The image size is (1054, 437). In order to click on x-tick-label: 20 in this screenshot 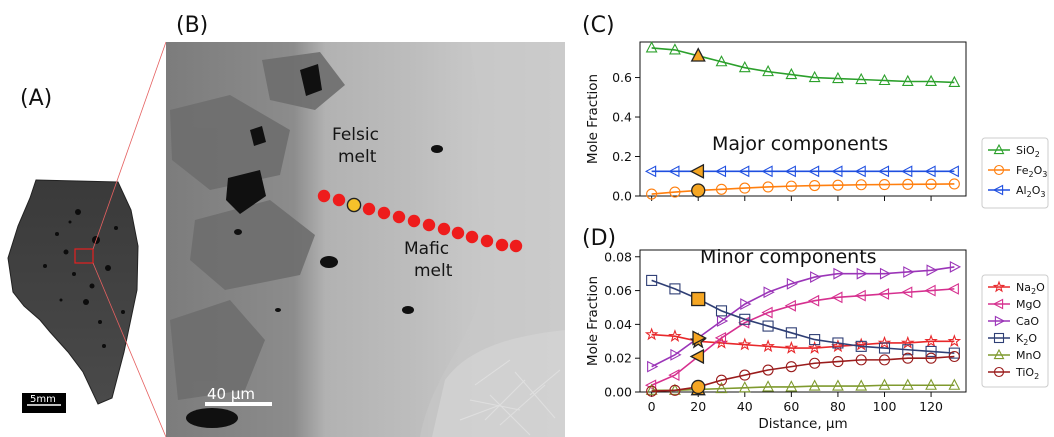, I will do `click(698, 406)`.